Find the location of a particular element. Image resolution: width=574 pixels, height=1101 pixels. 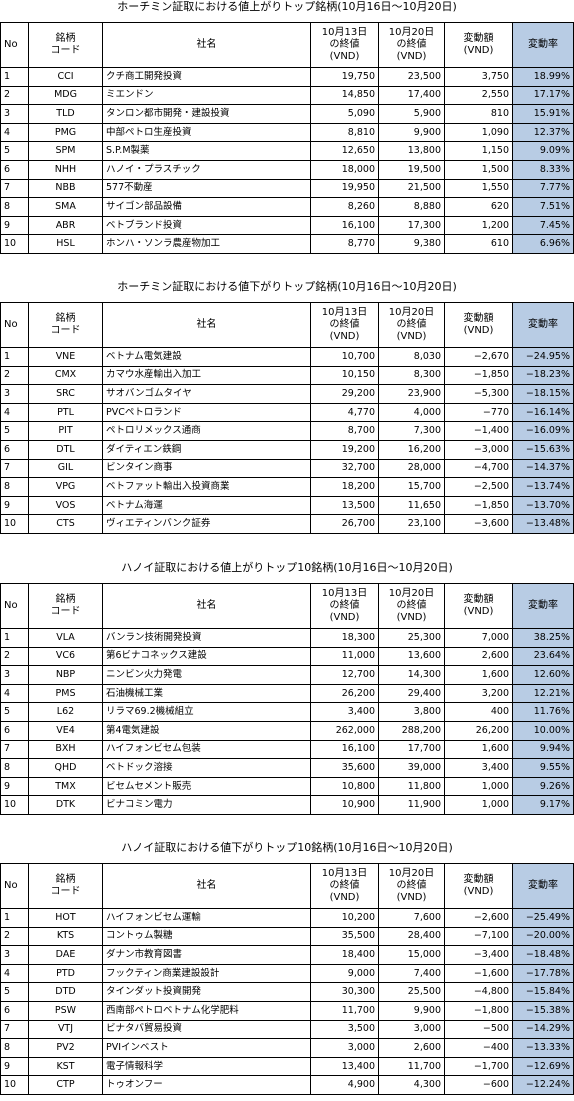

cell: 2 is located at coordinates (14, 656).